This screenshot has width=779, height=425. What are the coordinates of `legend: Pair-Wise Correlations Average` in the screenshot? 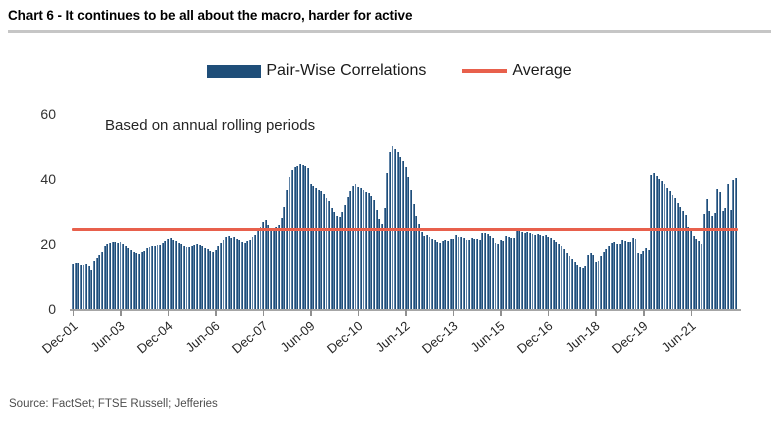 It's located at (389, 71).